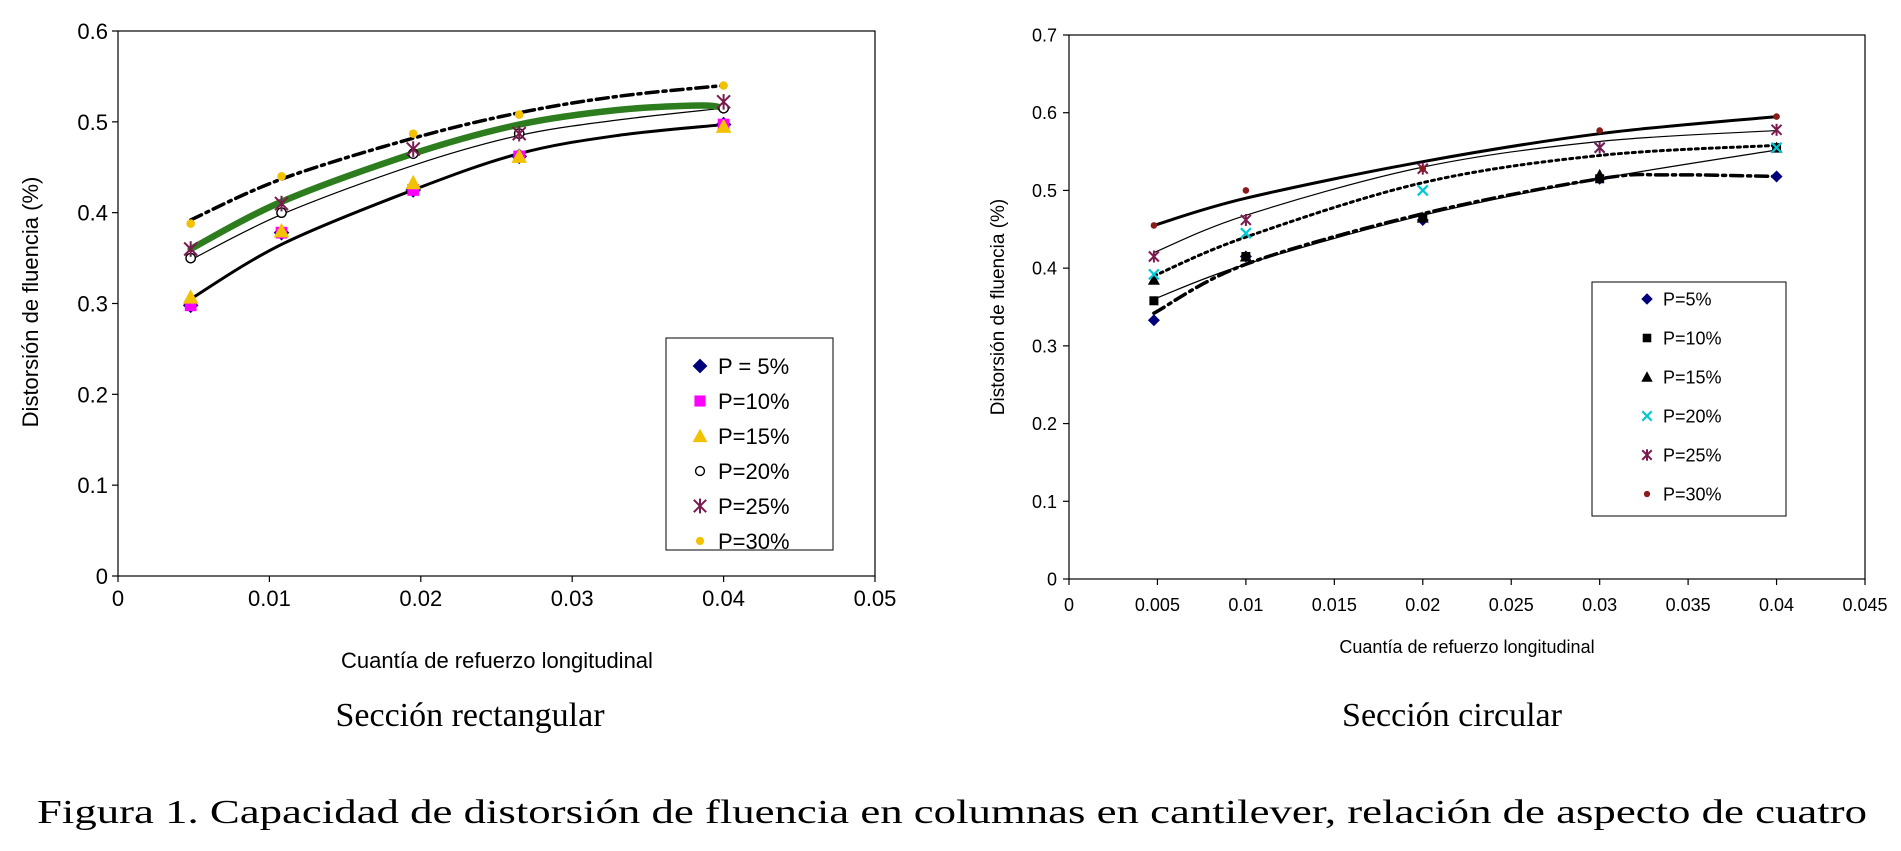  What do you see at coordinates (754, 436) in the screenshot?
I see `legend-label: P=15%` at bounding box center [754, 436].